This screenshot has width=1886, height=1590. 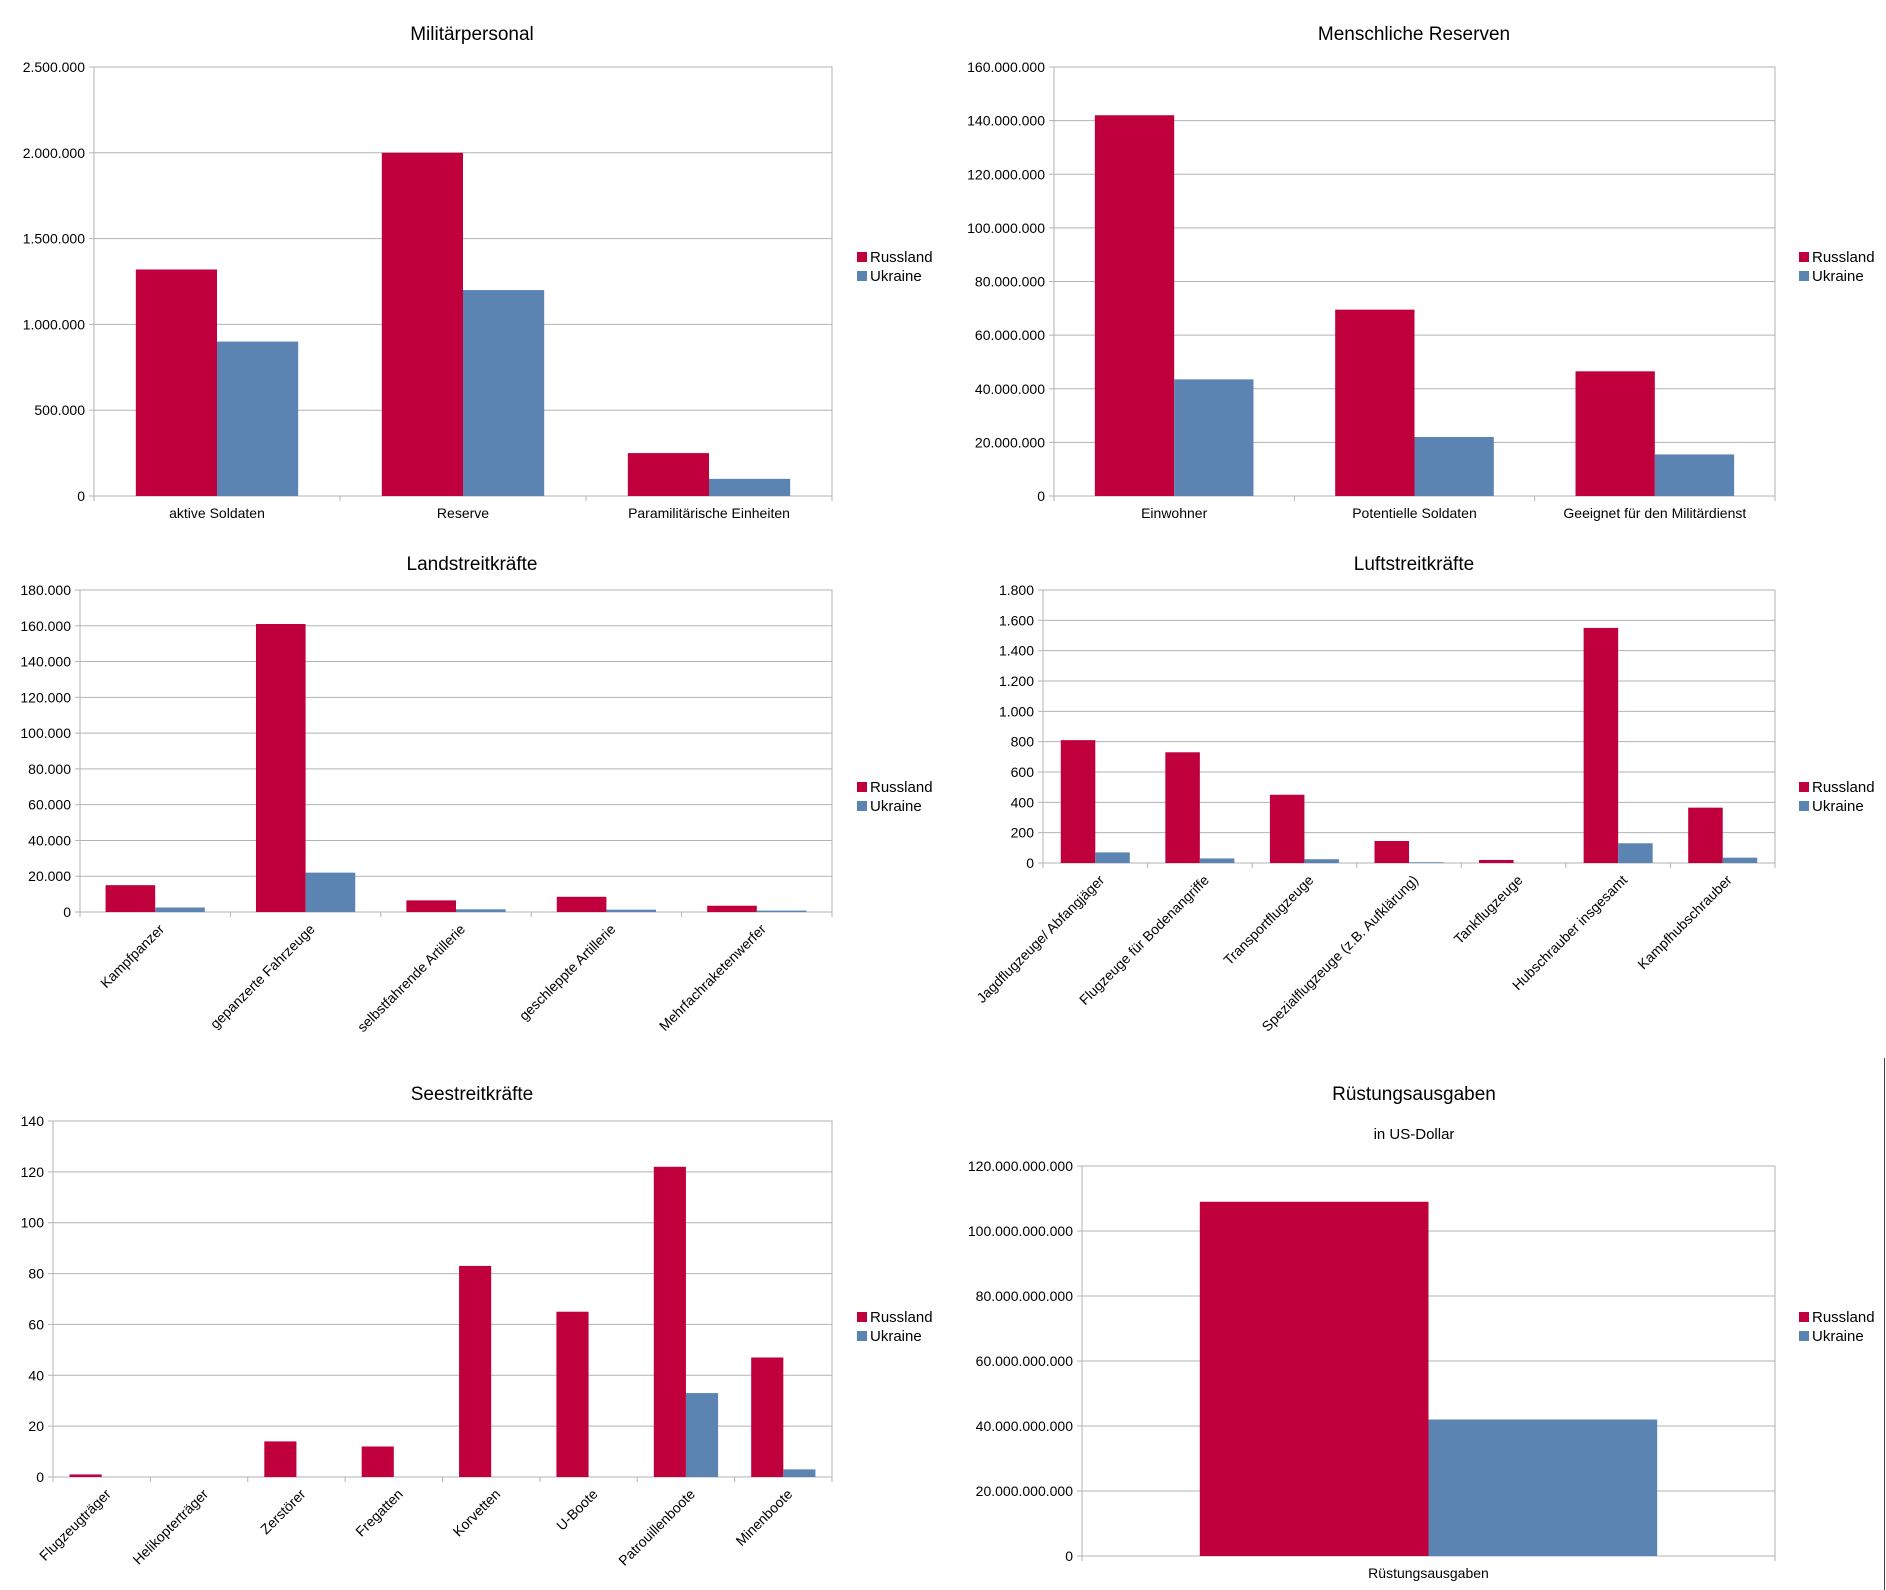 What do you see at coordinates (709, 513) in the screenshot?
I see `category-label: Paramilitärische Einheiten` at bounding box center [709, 513].